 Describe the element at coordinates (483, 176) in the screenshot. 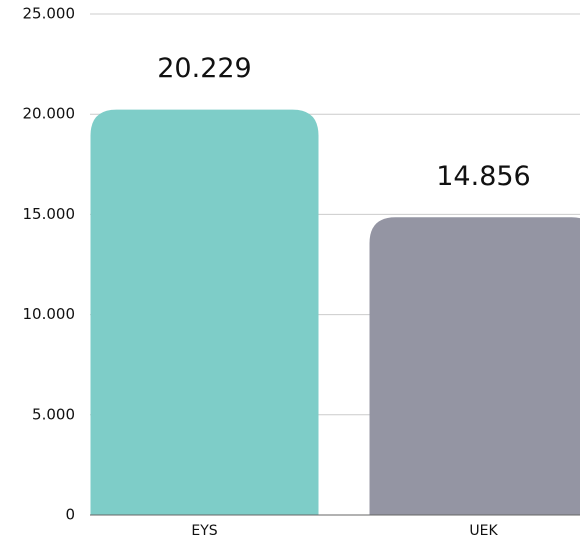

I see `value-label: 14.856` at that location.